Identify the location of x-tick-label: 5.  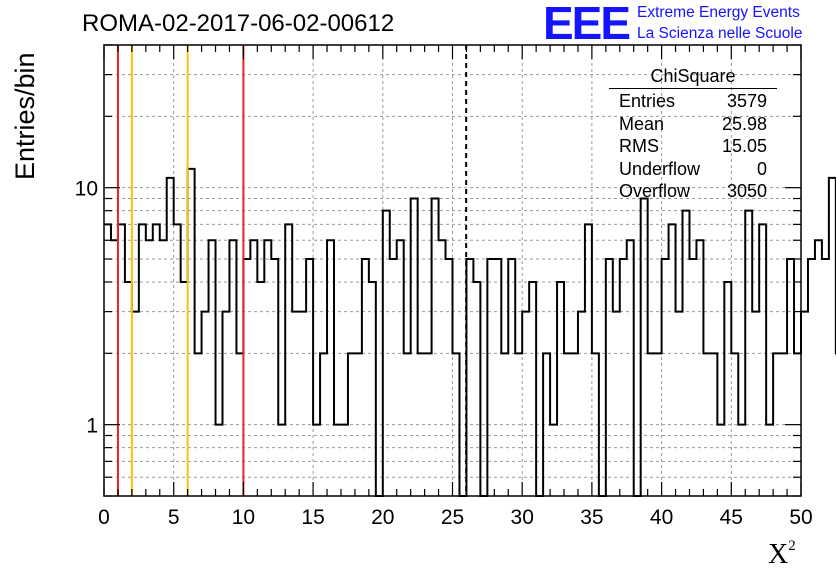
(174, 517).